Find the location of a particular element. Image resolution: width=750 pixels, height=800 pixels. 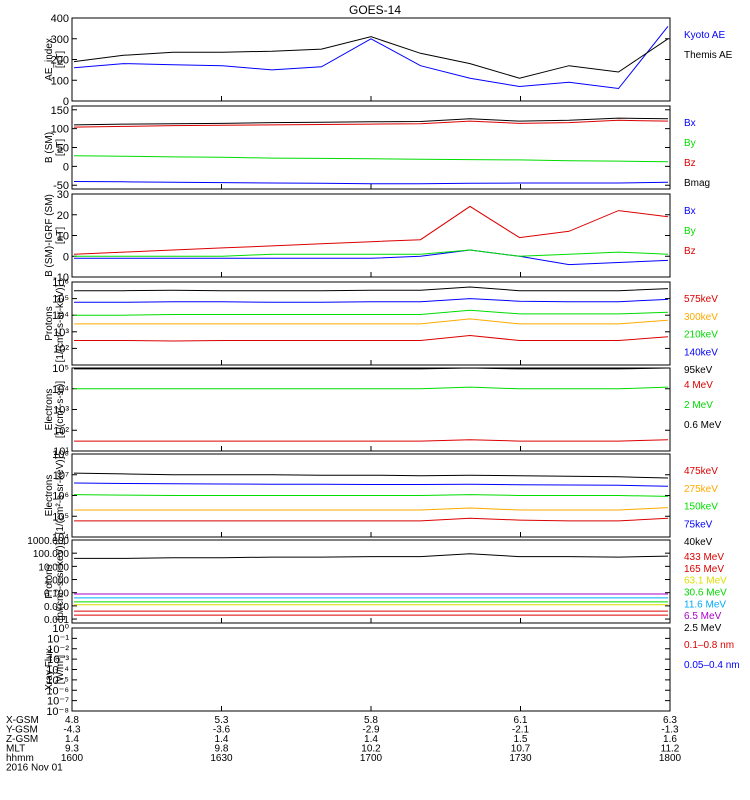

legend-entry: Bx is located at coordinates (690, 123).